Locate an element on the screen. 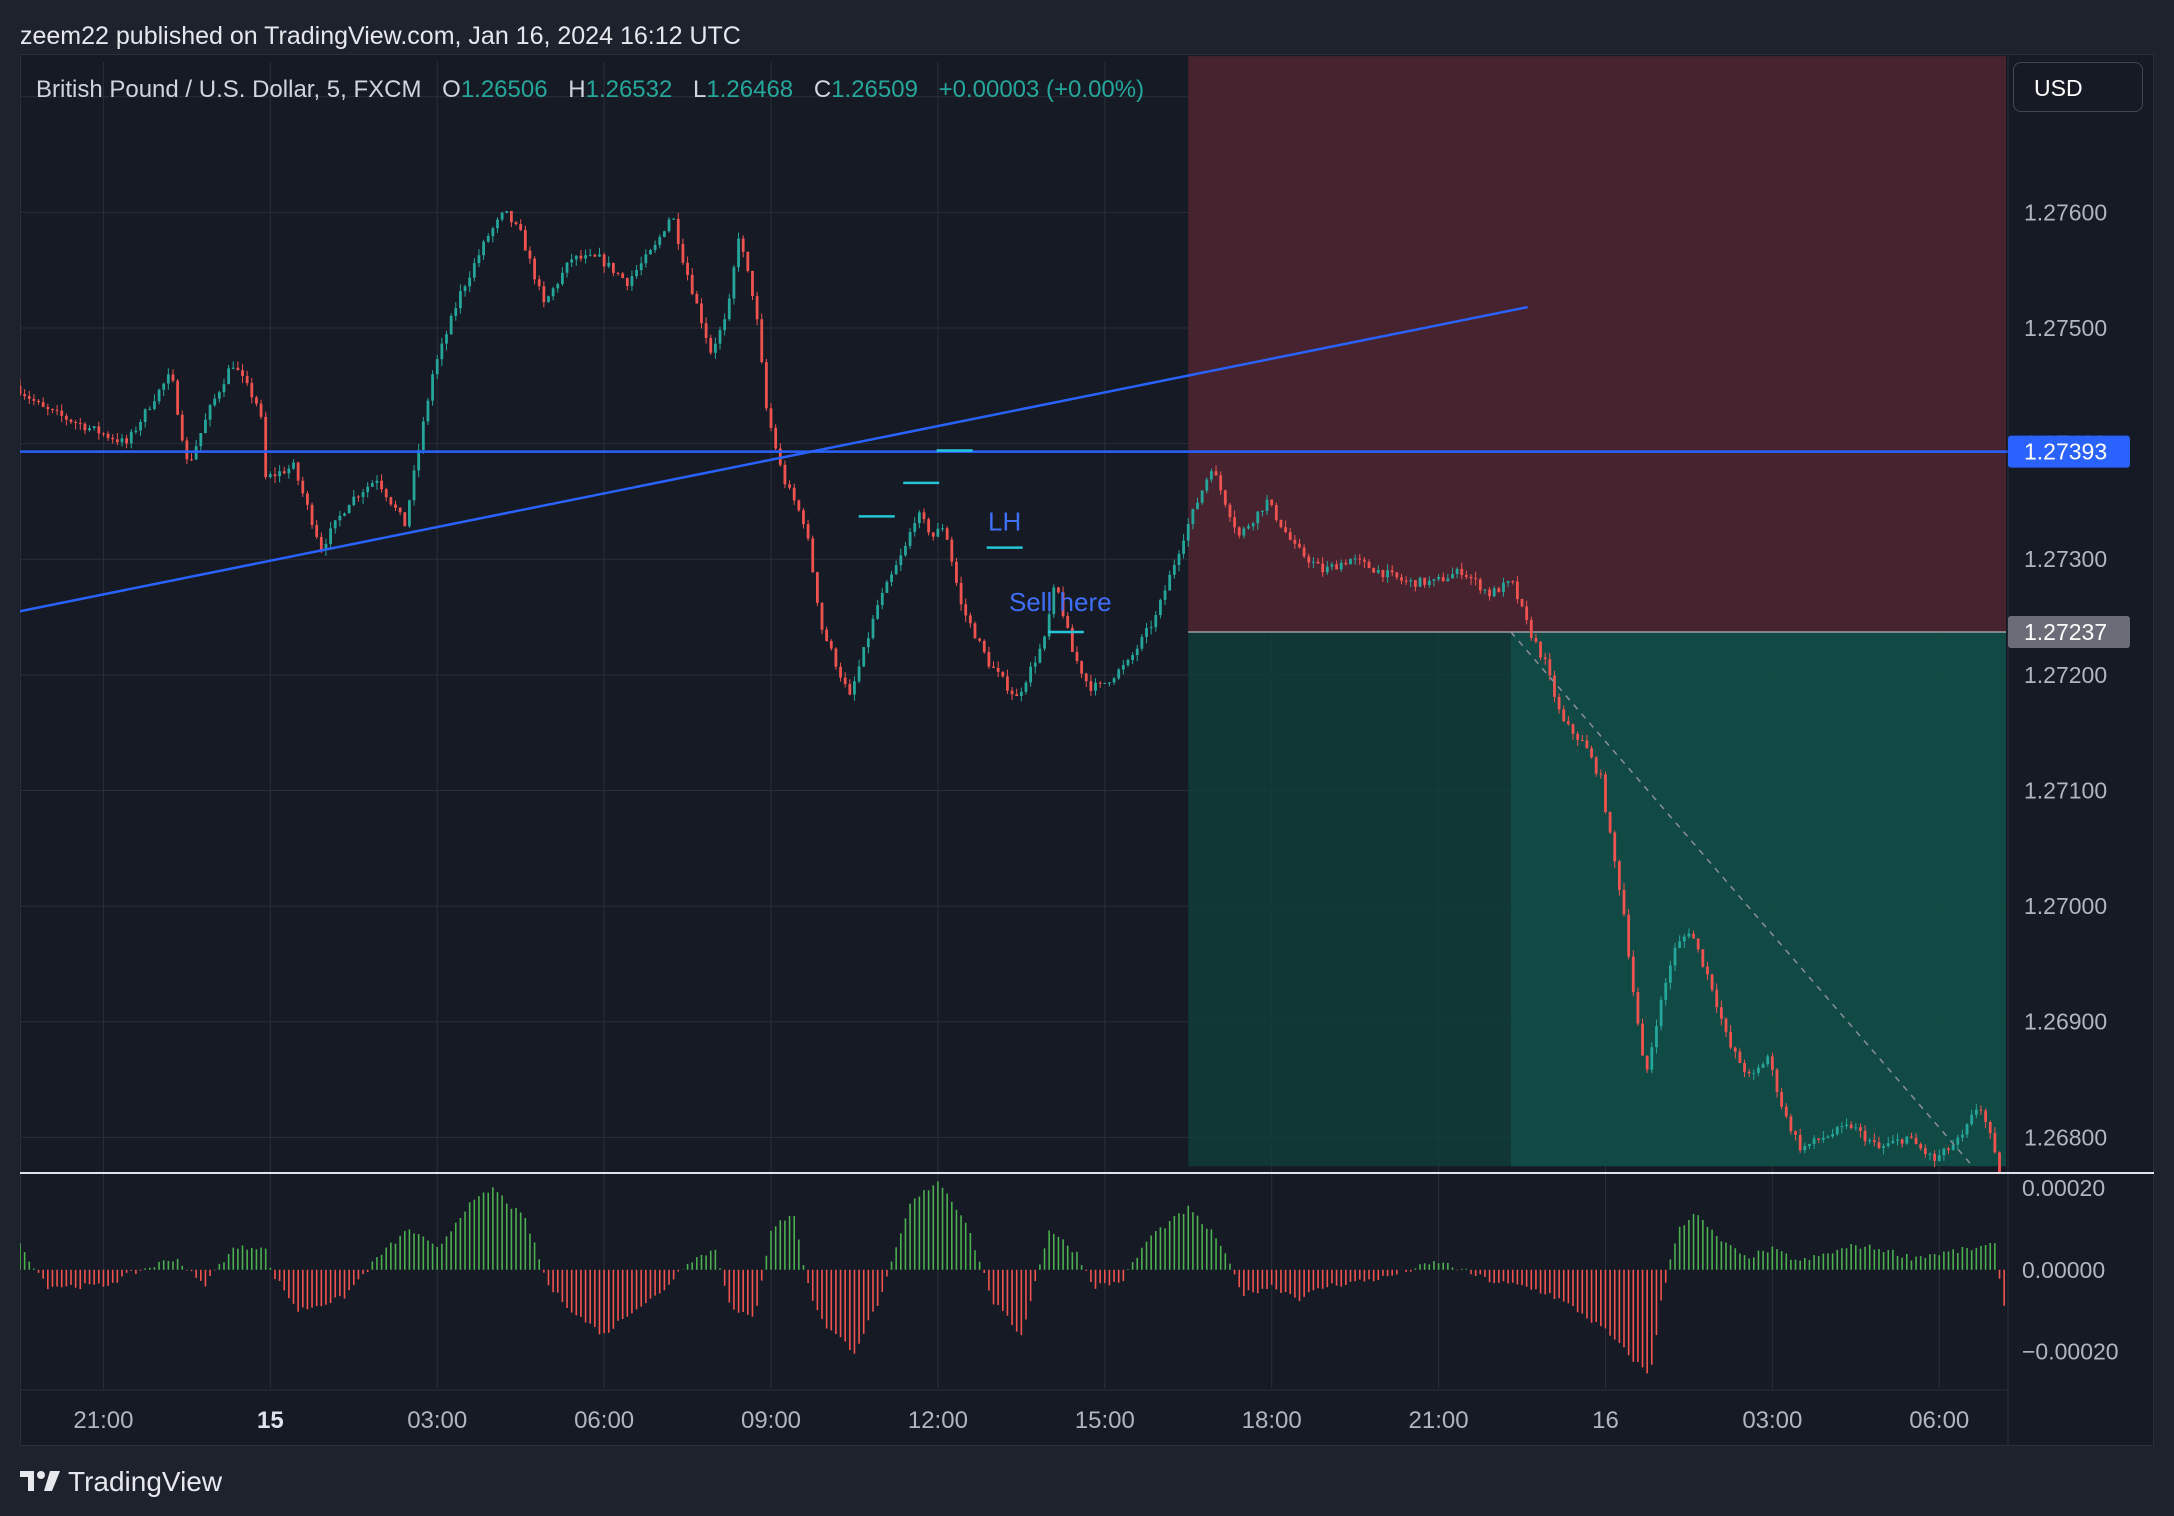 This screenshot has height=1516, width=2174. symbol-name: British Pound / U.S. Dollar, 5, FXCM is located at coordinates (229, 89).